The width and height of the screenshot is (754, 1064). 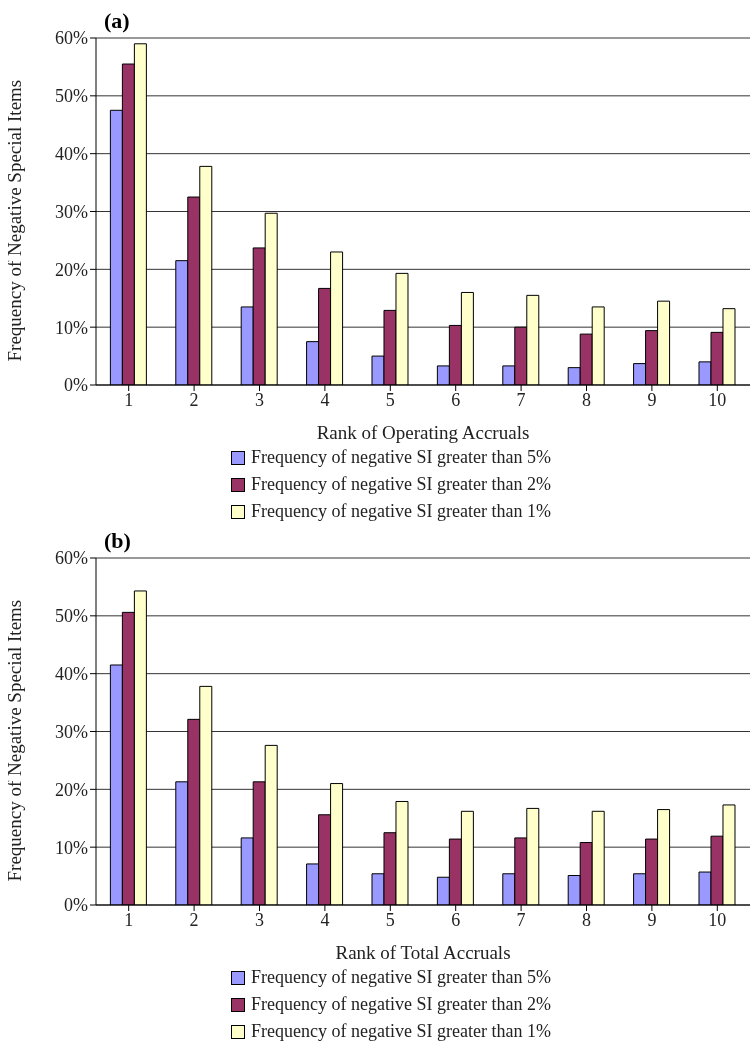 I want to click on chart-title: (b), so click(x=117, y=541).